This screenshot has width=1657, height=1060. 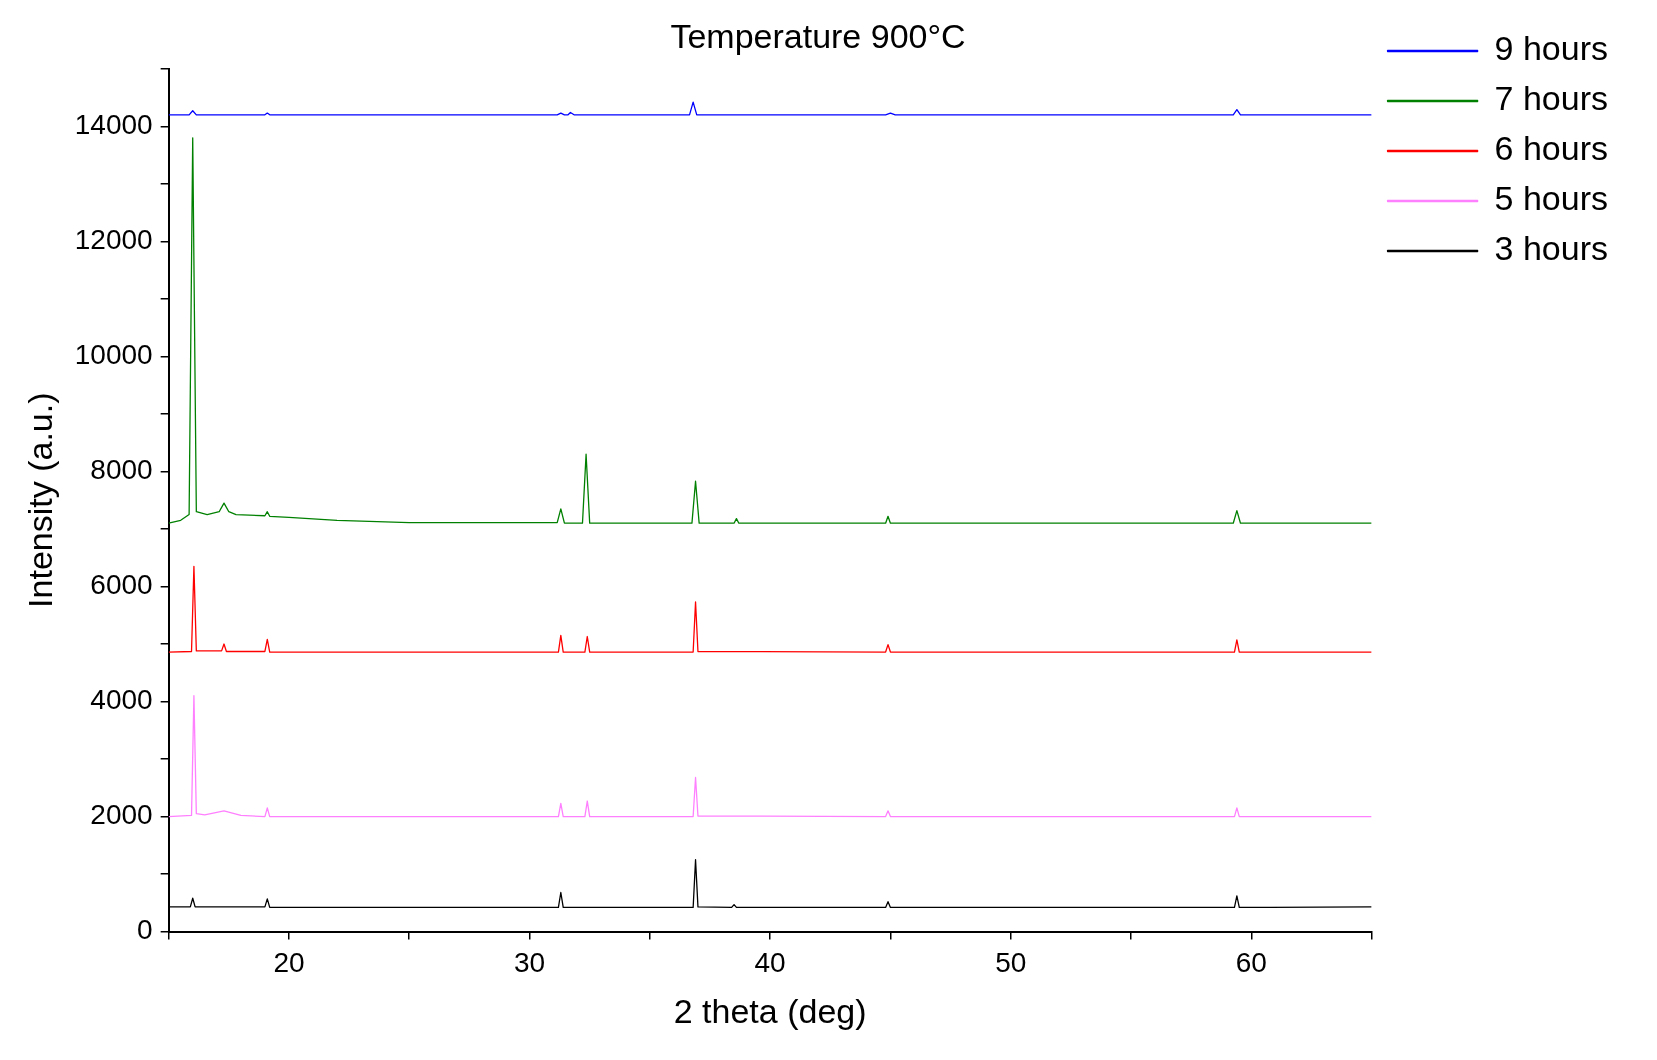 I want to click on y-tick-label: 6000, so click(x=121, y=585).